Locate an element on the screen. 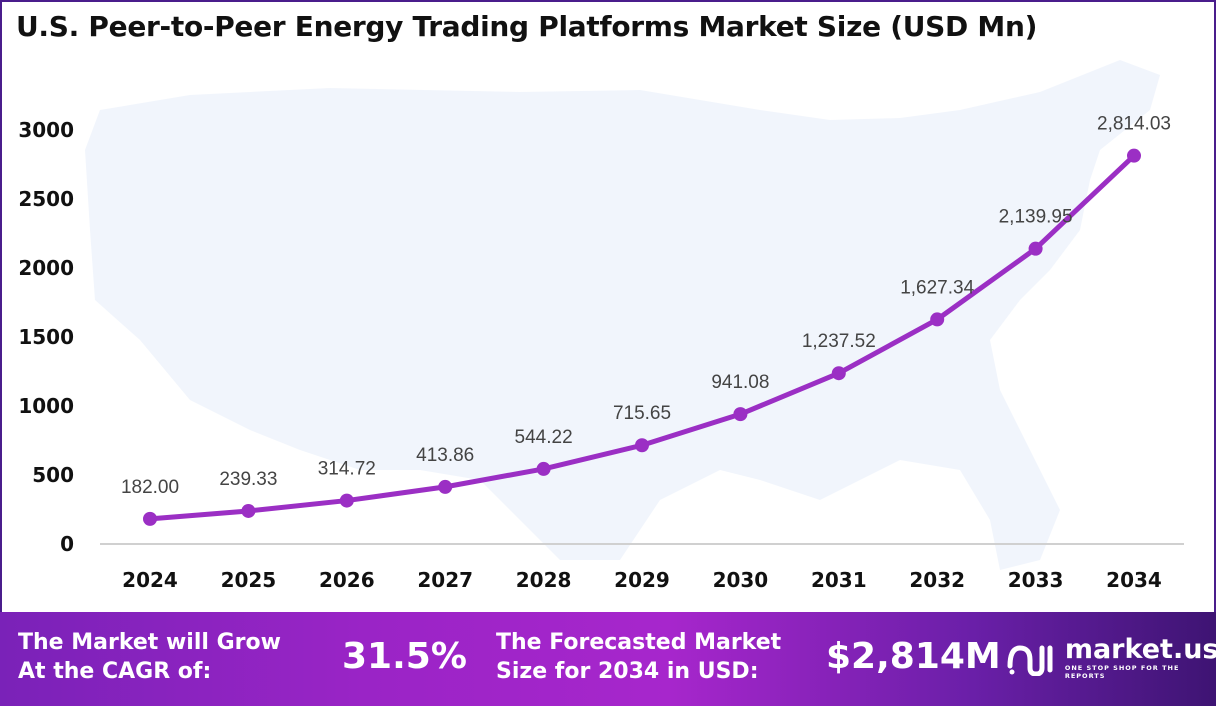  y-tick-label: 1500 is located at coordinates (46, 337).